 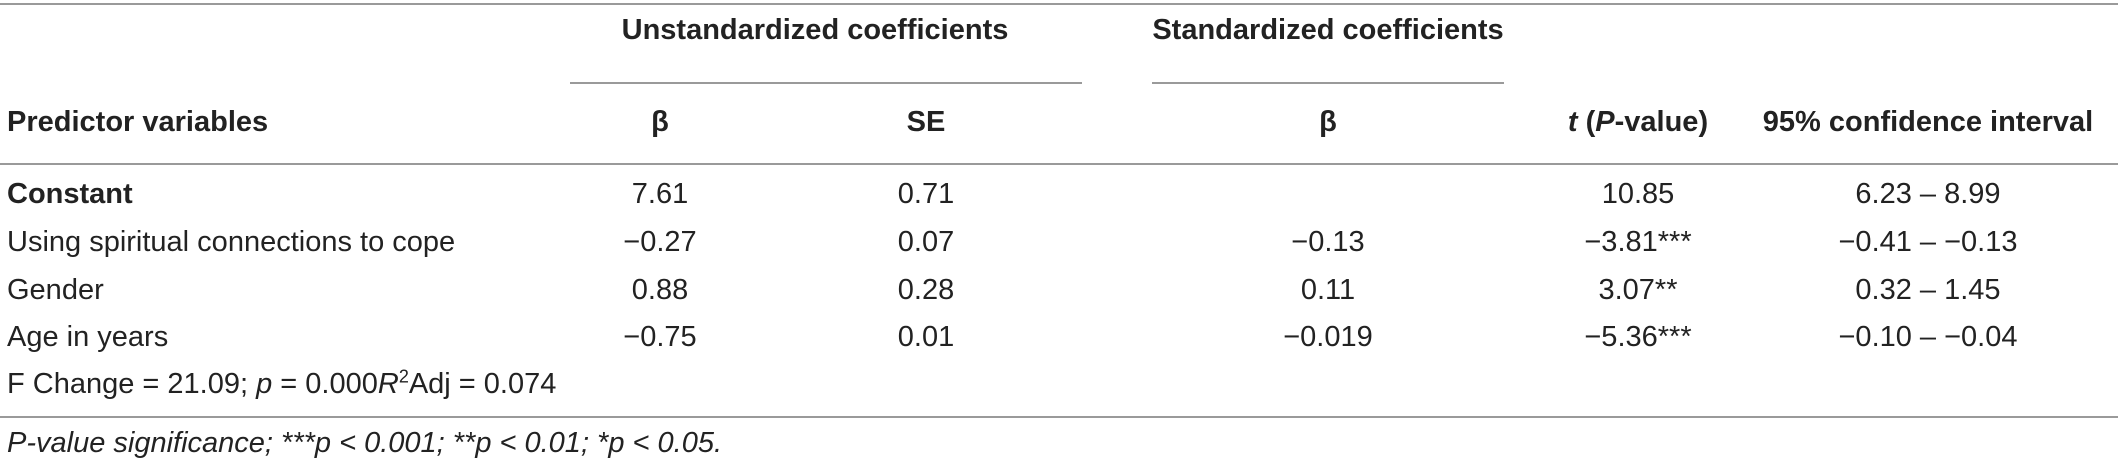 What do you see at coordinates (1605, 122) in the screenshot?
I see `p-symbol: P` at bounding box center [1605, 122].